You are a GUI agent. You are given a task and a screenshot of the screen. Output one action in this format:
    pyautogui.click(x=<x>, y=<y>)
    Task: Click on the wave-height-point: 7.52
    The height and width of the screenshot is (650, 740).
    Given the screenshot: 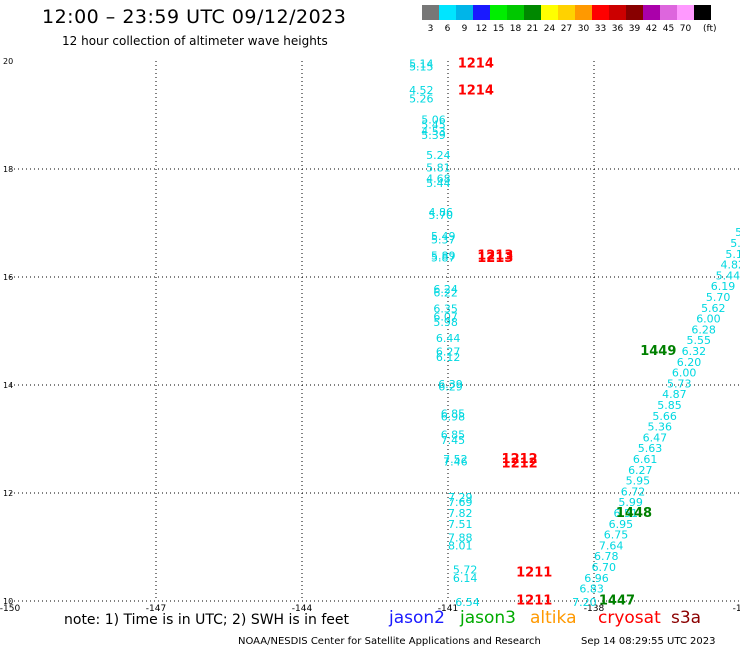 What is the action you would take?
    pyautogui.click(x=455, y=459)
    